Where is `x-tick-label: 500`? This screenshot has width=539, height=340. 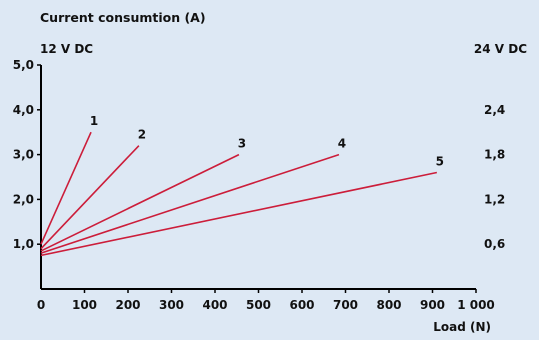
x-tick-label: 500 is located at coordinates (258, 305).